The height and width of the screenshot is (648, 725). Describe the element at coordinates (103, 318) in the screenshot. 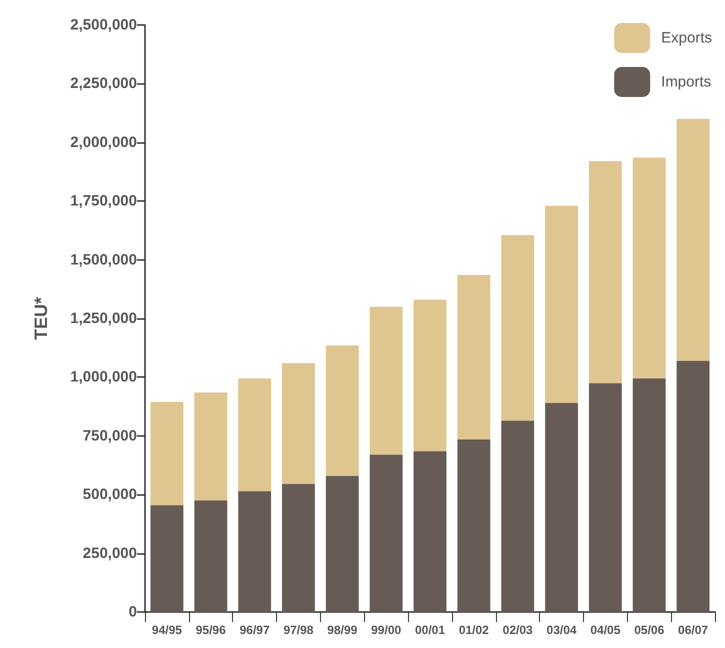

I see `y-tick-label: 1,250,000` at that location.